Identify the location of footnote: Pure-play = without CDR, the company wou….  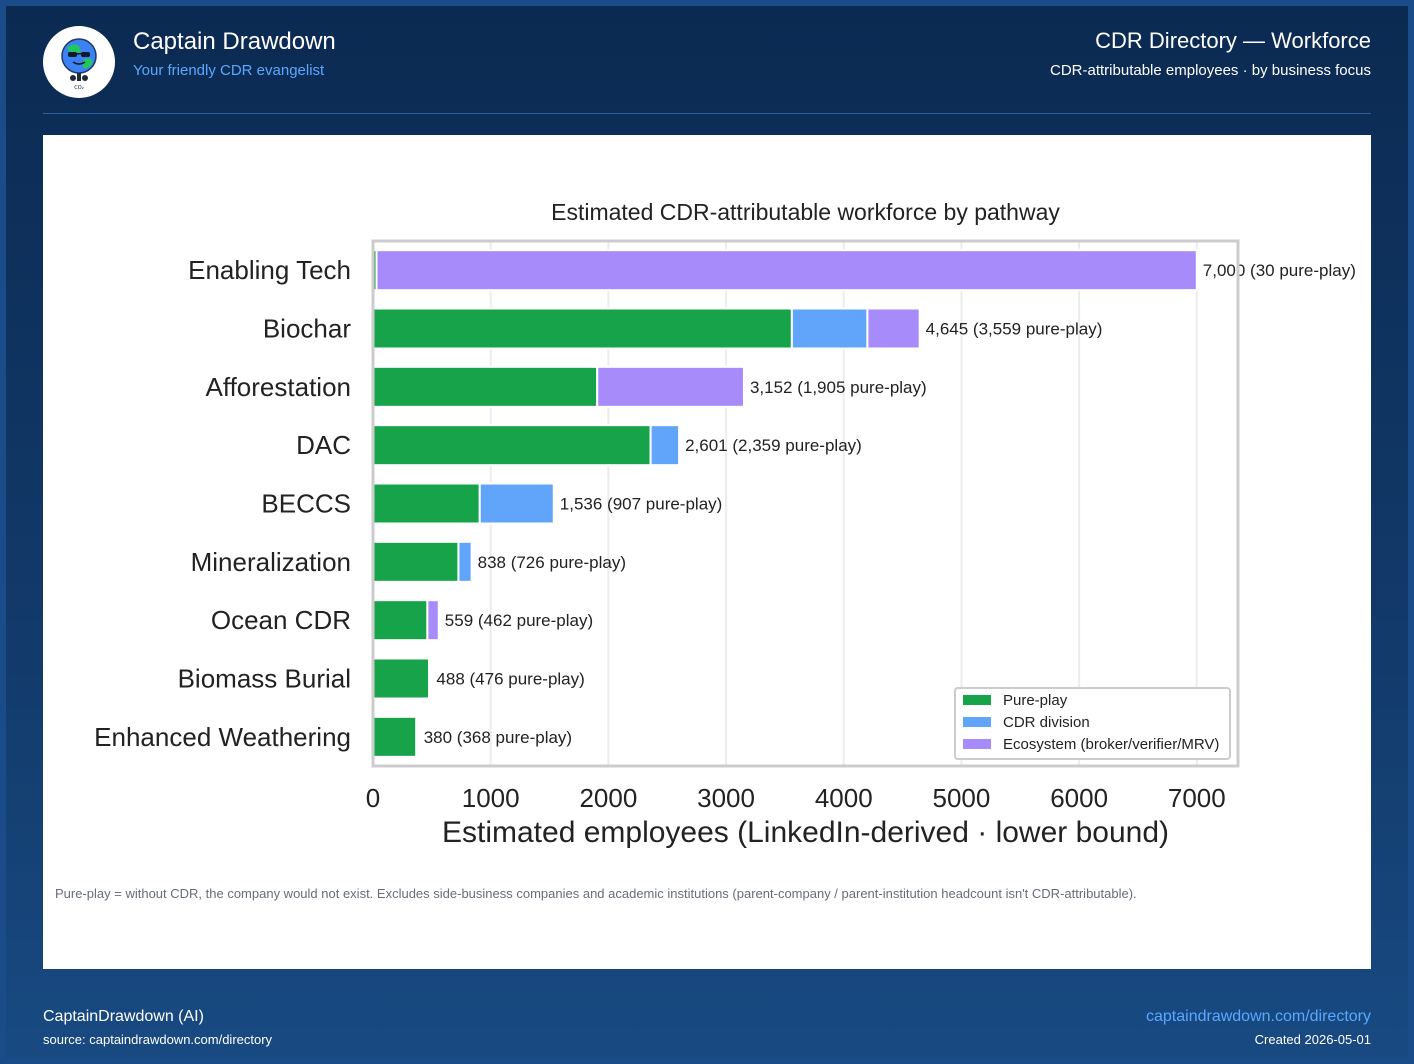
(596, 893).